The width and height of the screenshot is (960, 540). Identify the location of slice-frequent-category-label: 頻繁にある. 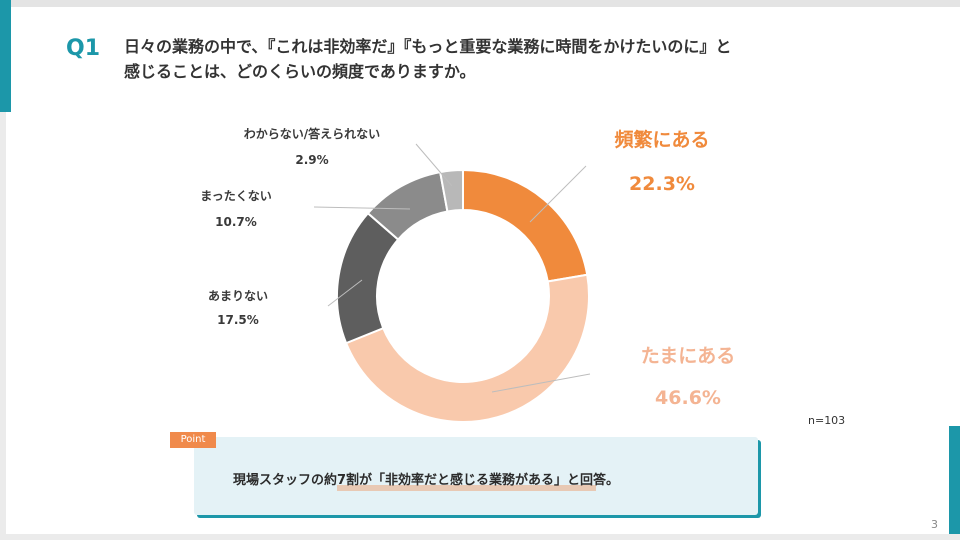
(661, 139).